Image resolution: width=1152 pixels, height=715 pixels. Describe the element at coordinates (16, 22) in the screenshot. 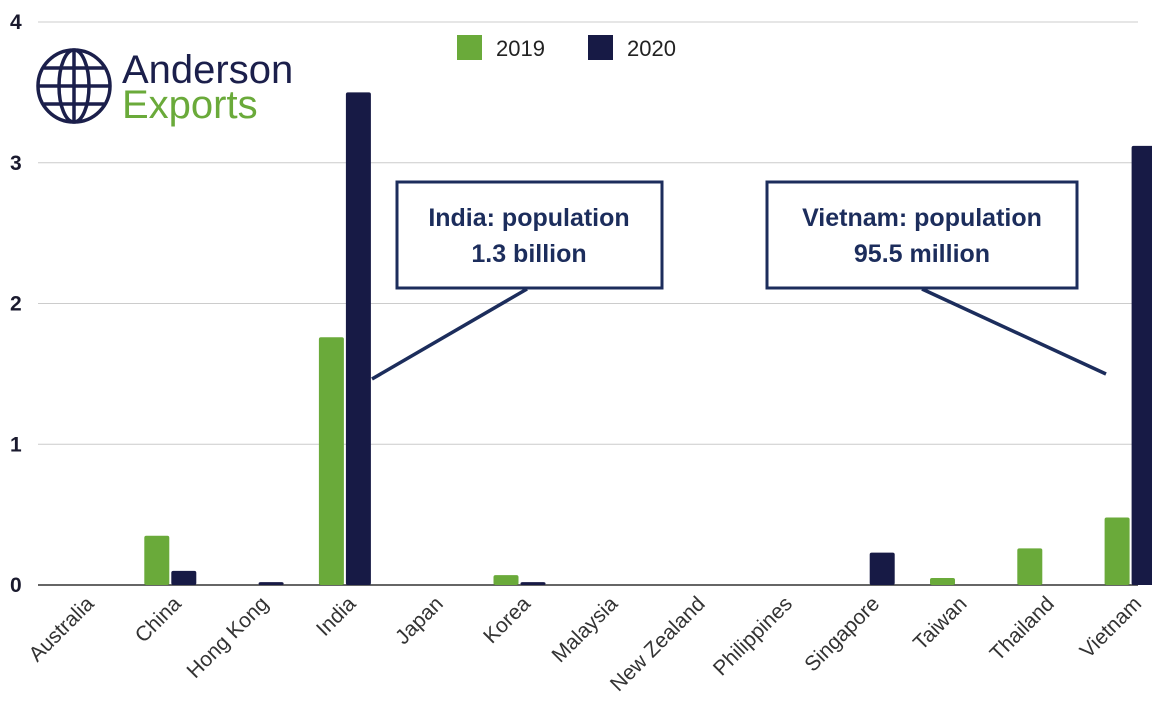

I see `y-tick-label: 4` at that location.